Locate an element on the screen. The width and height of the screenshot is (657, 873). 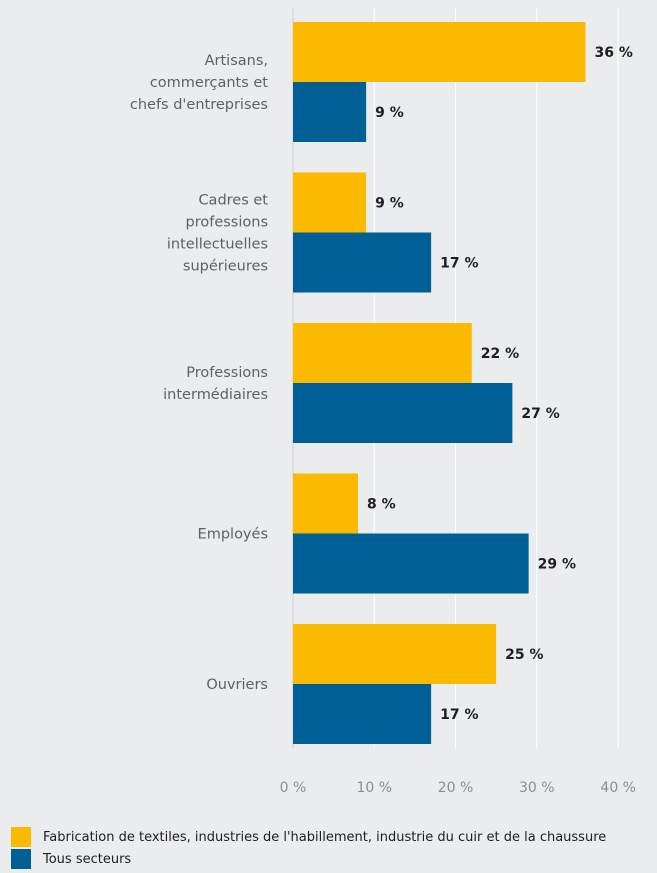
category-label: Employés is located at coordinates (233, 535).